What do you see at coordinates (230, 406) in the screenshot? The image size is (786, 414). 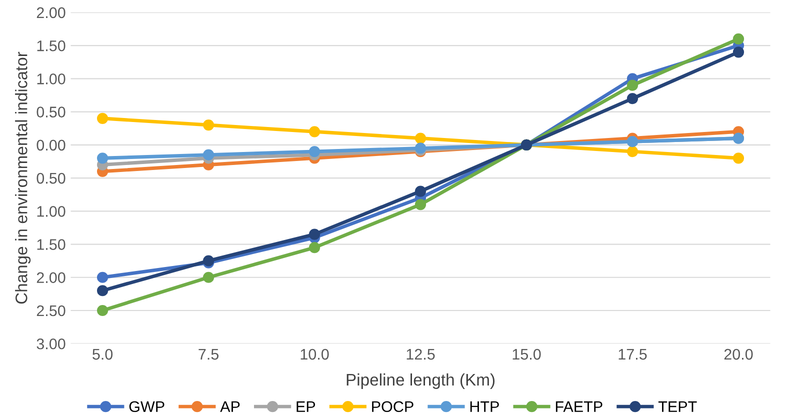 I see `legend-label: AP` at bounding box center [230, 406].